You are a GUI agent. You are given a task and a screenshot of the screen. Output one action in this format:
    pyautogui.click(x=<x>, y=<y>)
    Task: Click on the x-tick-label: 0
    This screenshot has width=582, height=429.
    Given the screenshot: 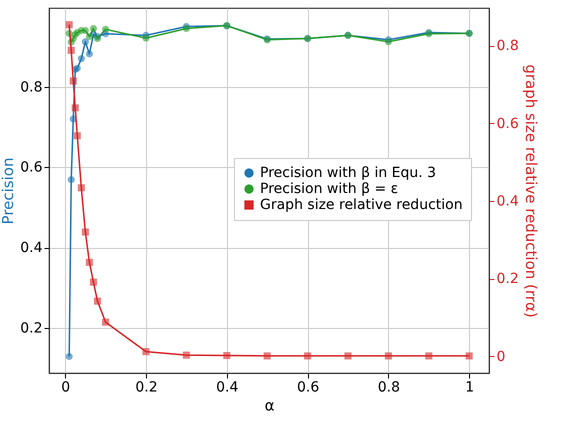 What is the action you would take?
    pyautogui.click(x=65, y=388)
    